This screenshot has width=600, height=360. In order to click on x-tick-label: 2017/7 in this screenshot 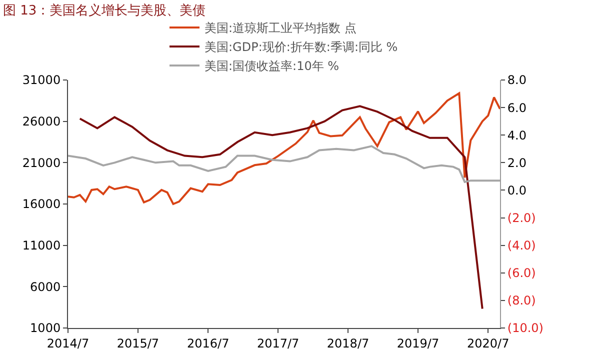, I will do `click(278, 343)`.